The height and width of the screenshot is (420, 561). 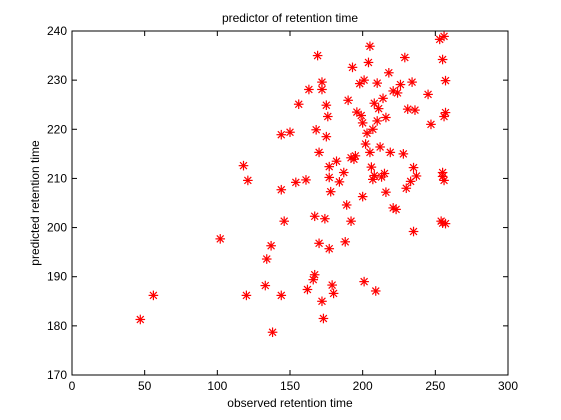 I want to click on x-tick-label: 100, so click(x=217, y=386).